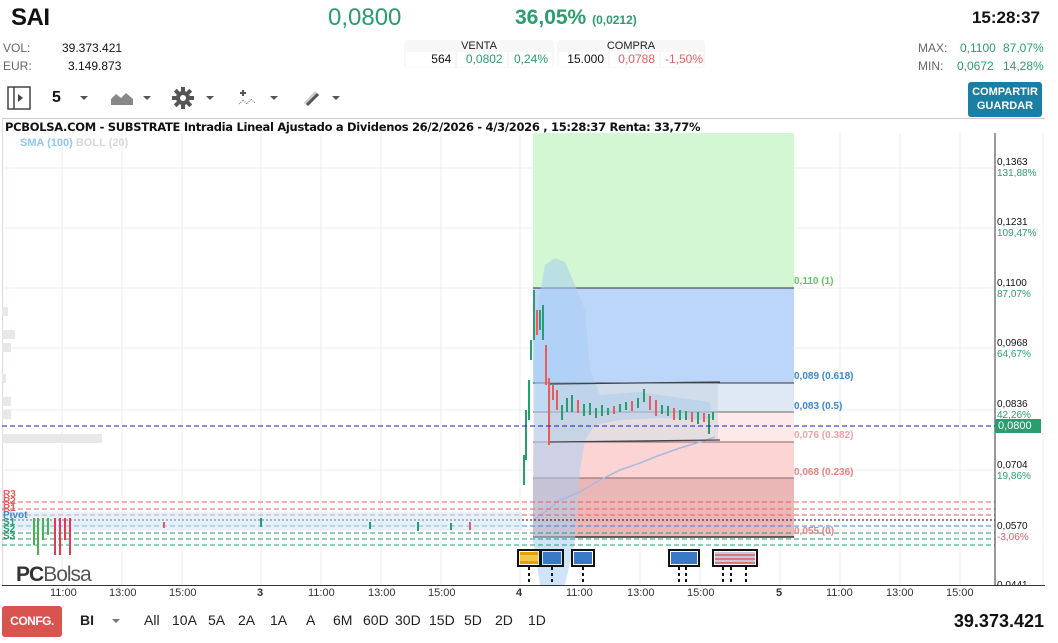  Describe the element at coordinates (998, 621) in the screenshot. I see `total-volume: 39.373.421` at that location.